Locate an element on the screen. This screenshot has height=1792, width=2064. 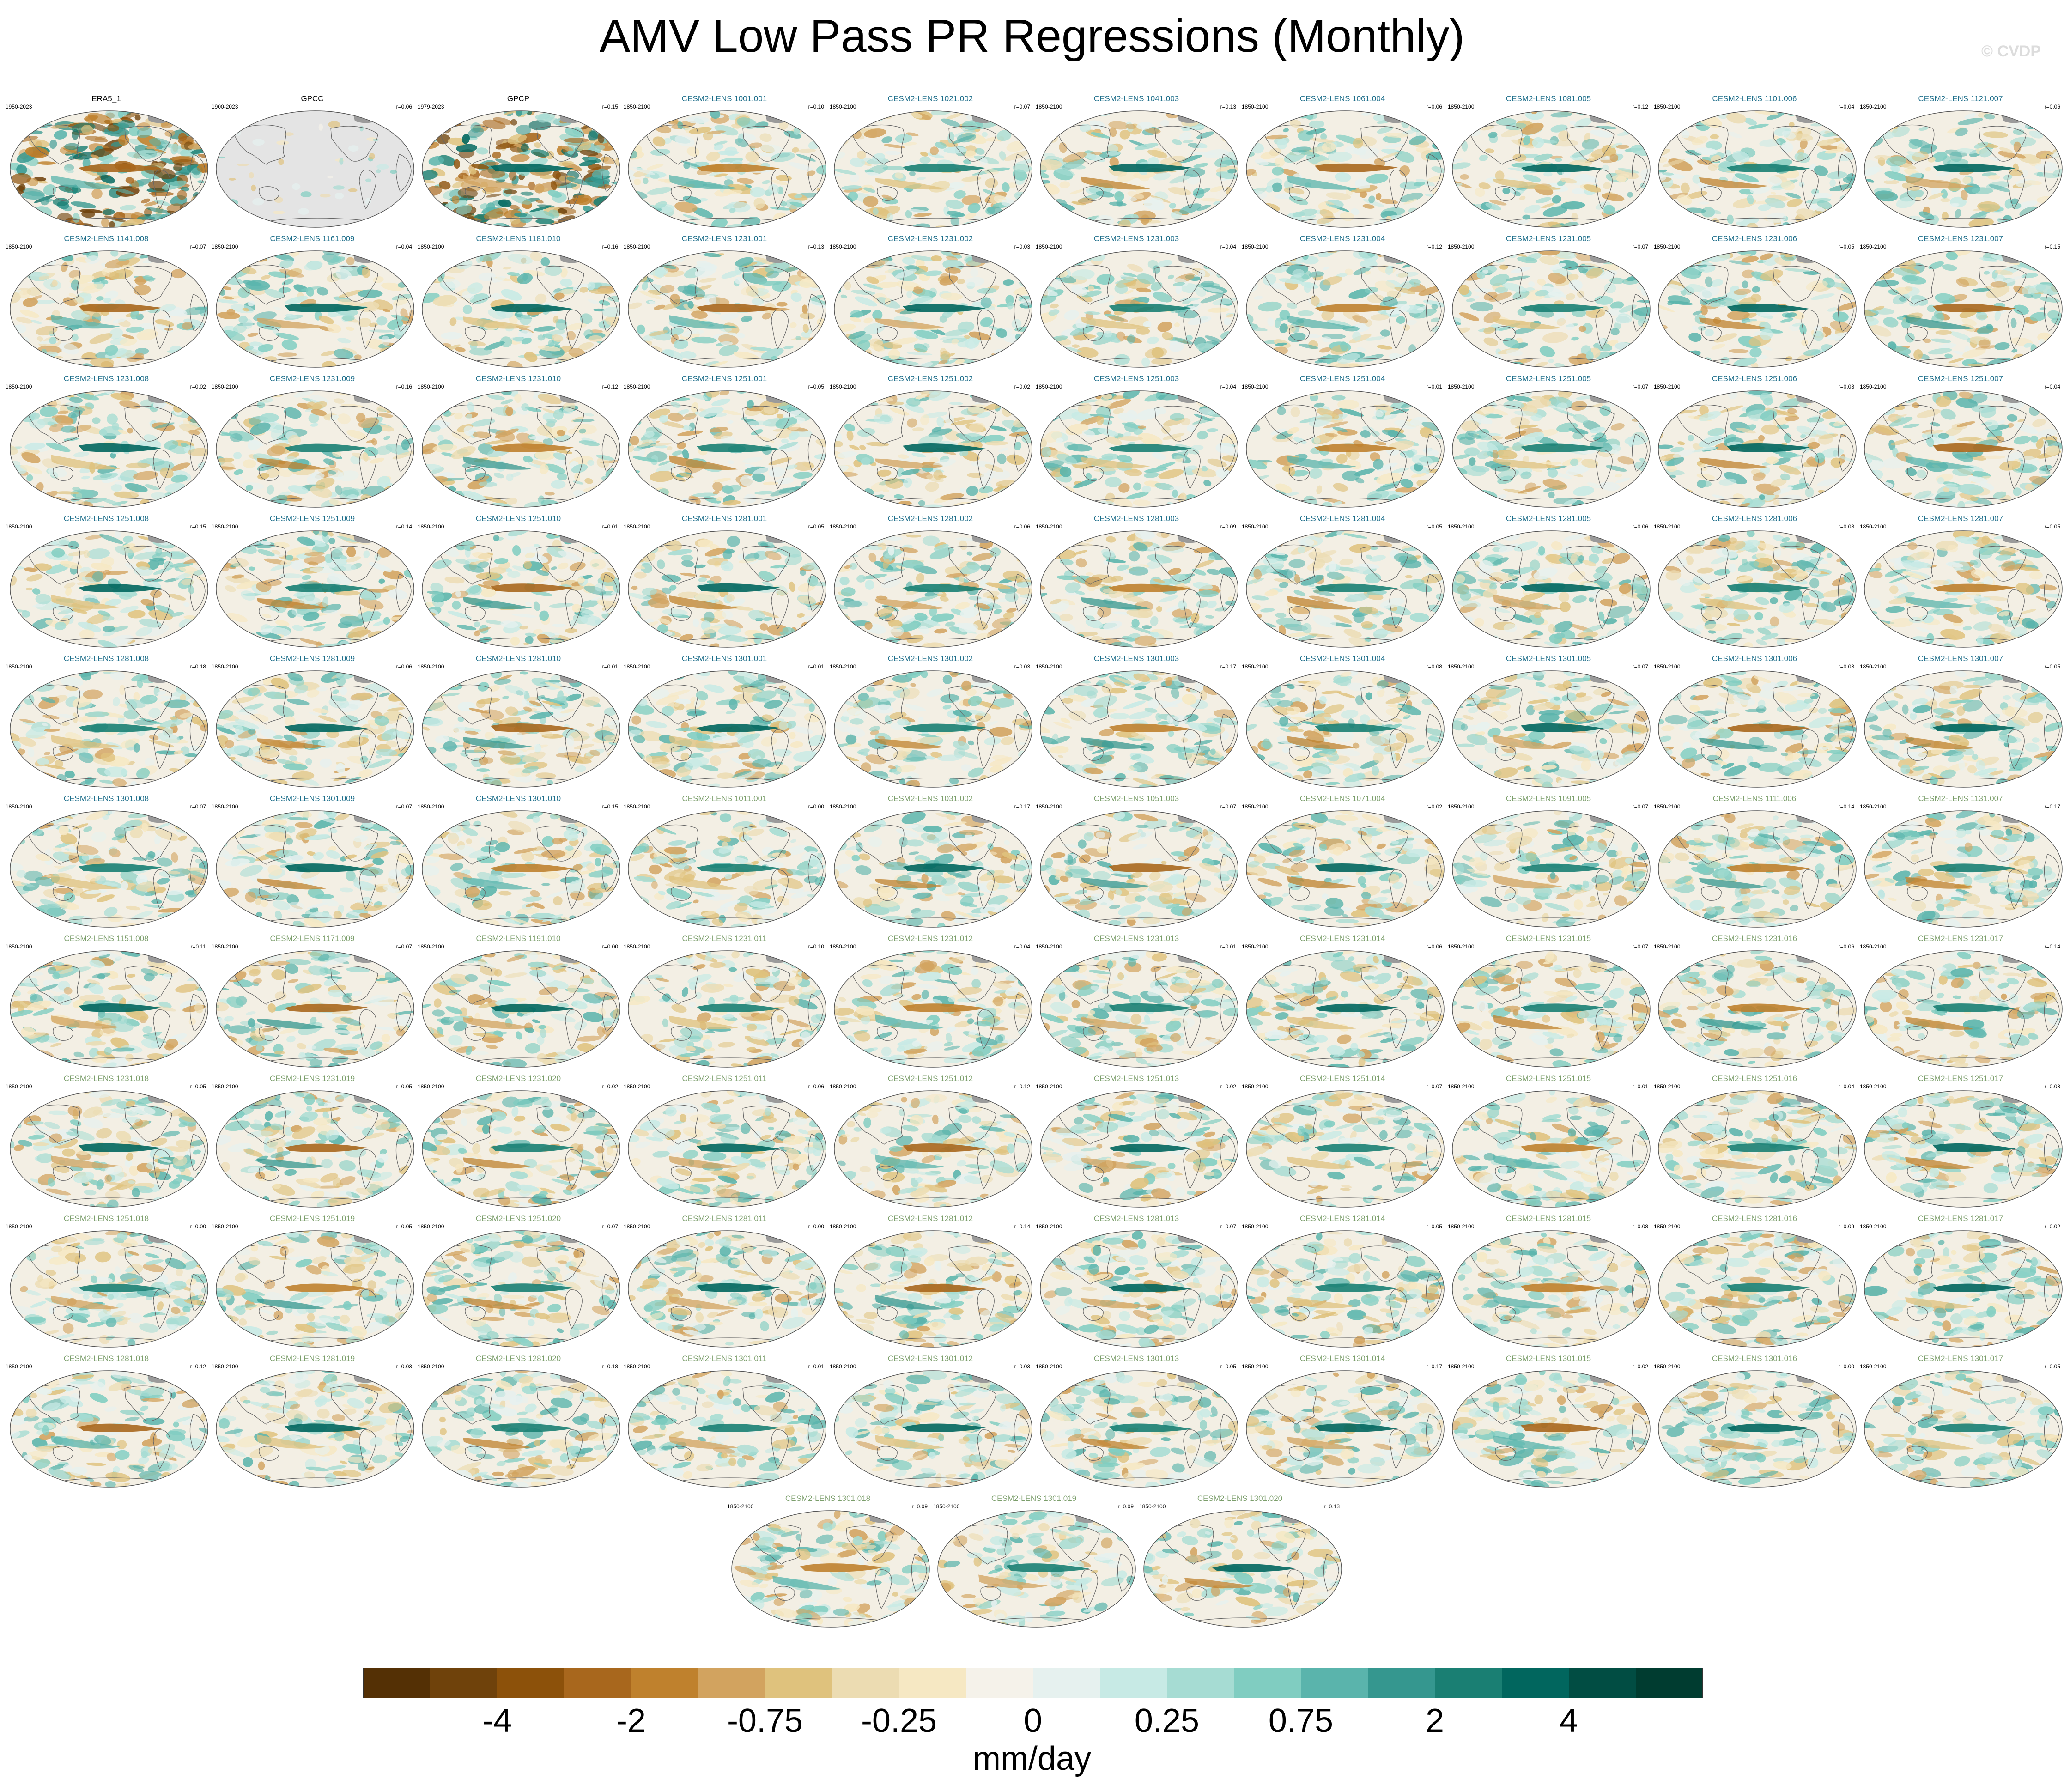
map-panel: CESM2-LENS 1281.019 1850-2100 r=0.03 is located at coordinates (312, 1421).